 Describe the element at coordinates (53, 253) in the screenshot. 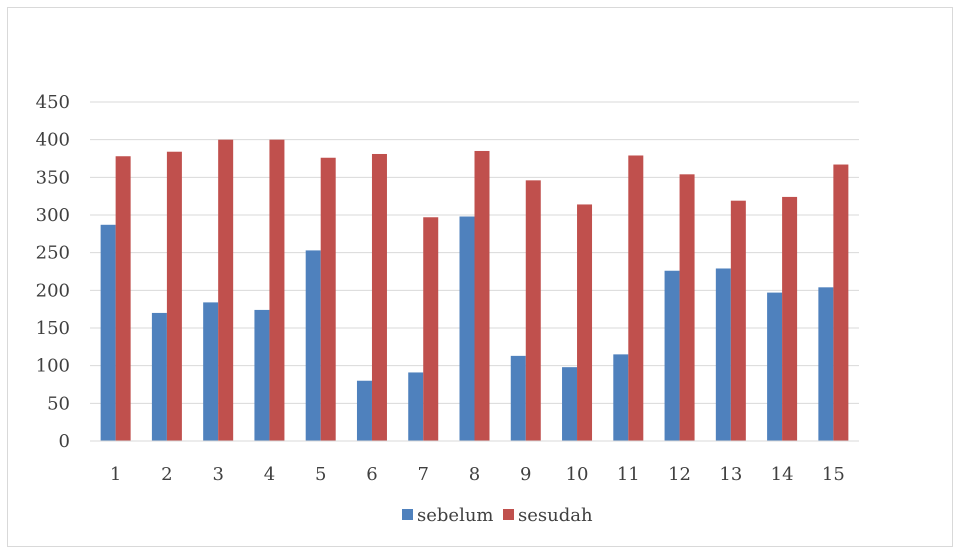

I see `y-tick-label: 250` at that location.